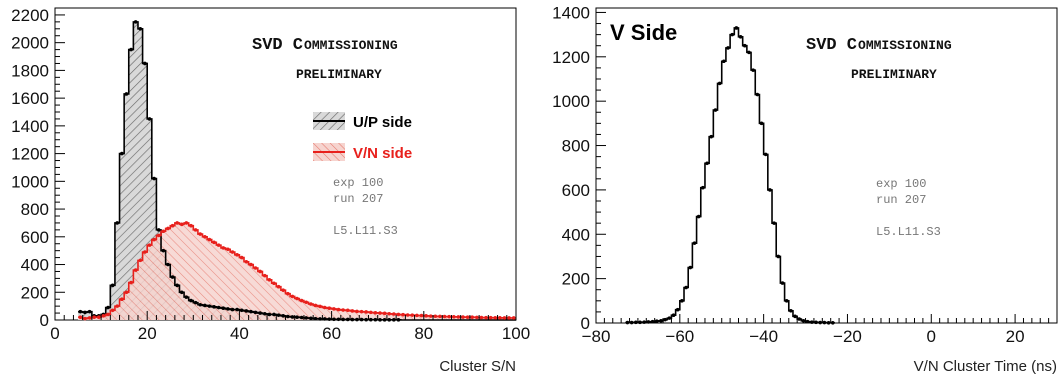  Describe the element at coordinates (35, 265) in the screenshot. I see `left-y-tick-label: 400` at that location.